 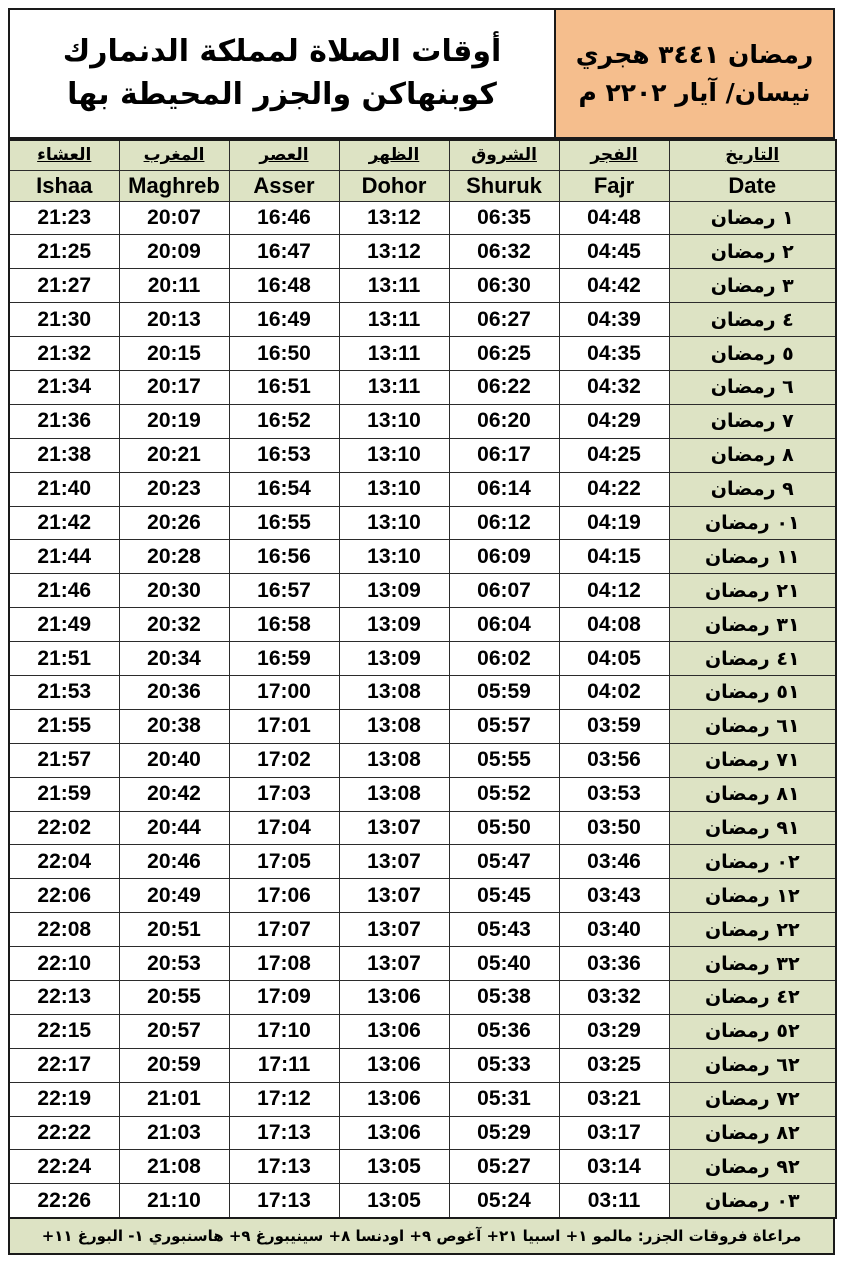 I want to click on cell-shuruk: 06:30, so click(x=504, y=286).